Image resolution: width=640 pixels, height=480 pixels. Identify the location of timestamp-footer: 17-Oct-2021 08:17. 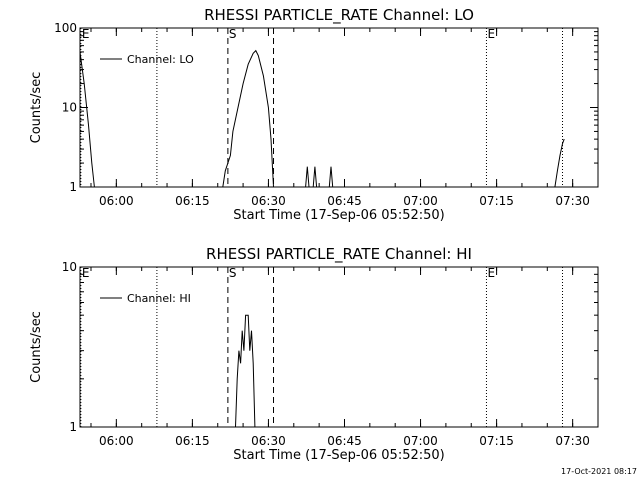
(599, 471).